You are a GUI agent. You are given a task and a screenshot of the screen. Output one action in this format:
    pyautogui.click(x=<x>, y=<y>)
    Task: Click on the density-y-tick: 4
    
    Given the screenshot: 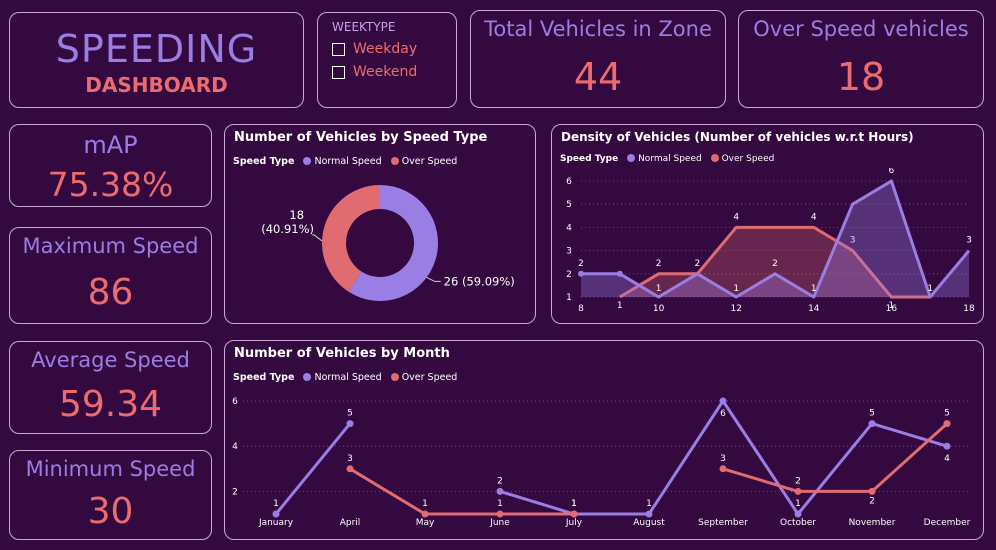 What is the action you would take?
    pyautogui.click(x=569, y=228)
    